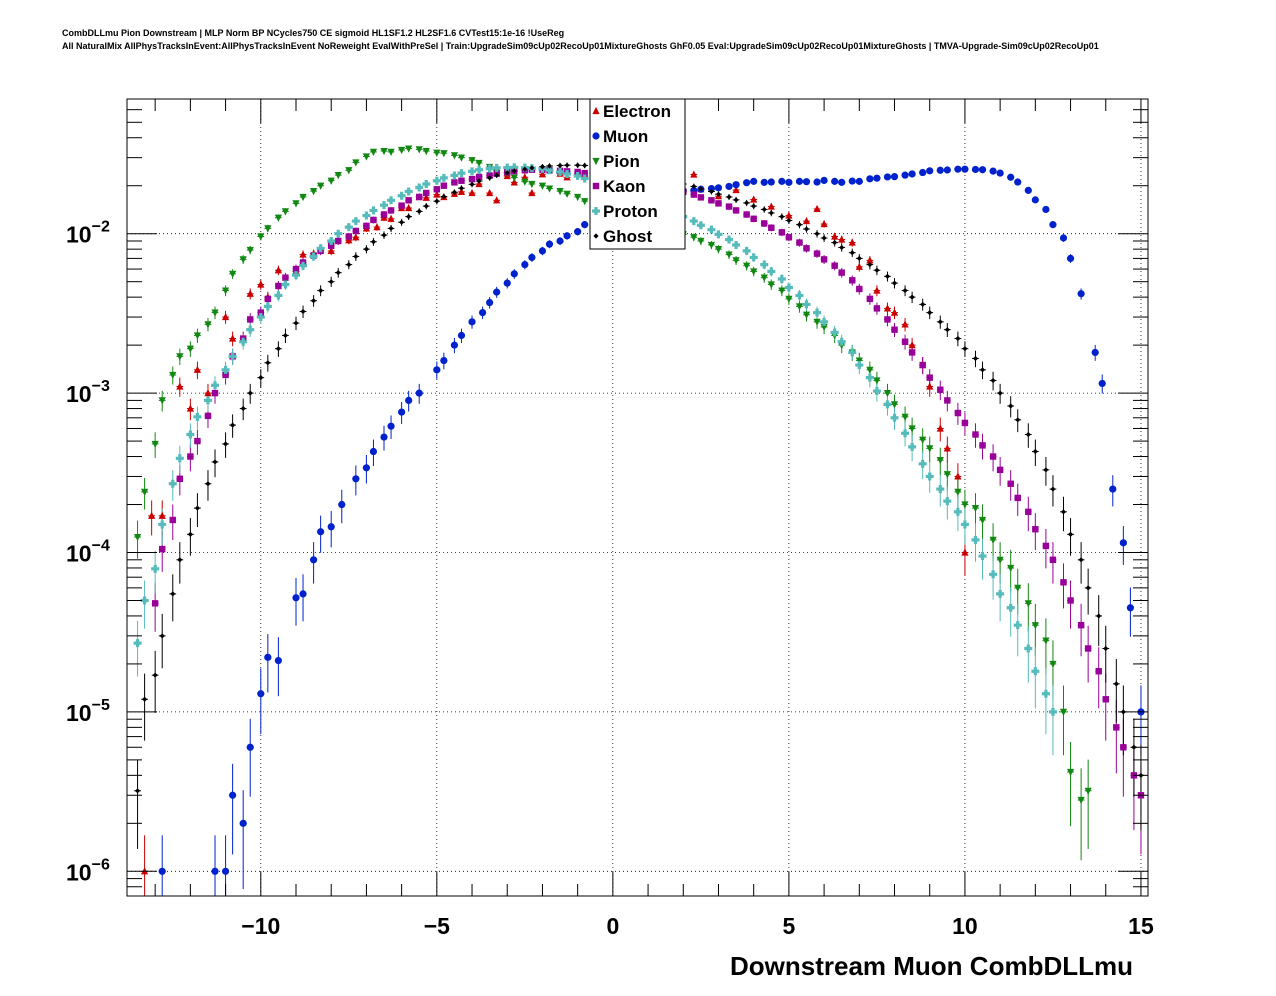 The width and height of the screenshot is (1276, 996). Describe the element at coordinates (625, 136) in the screenshot. I see `legend-label-muon: Muon` at that location.